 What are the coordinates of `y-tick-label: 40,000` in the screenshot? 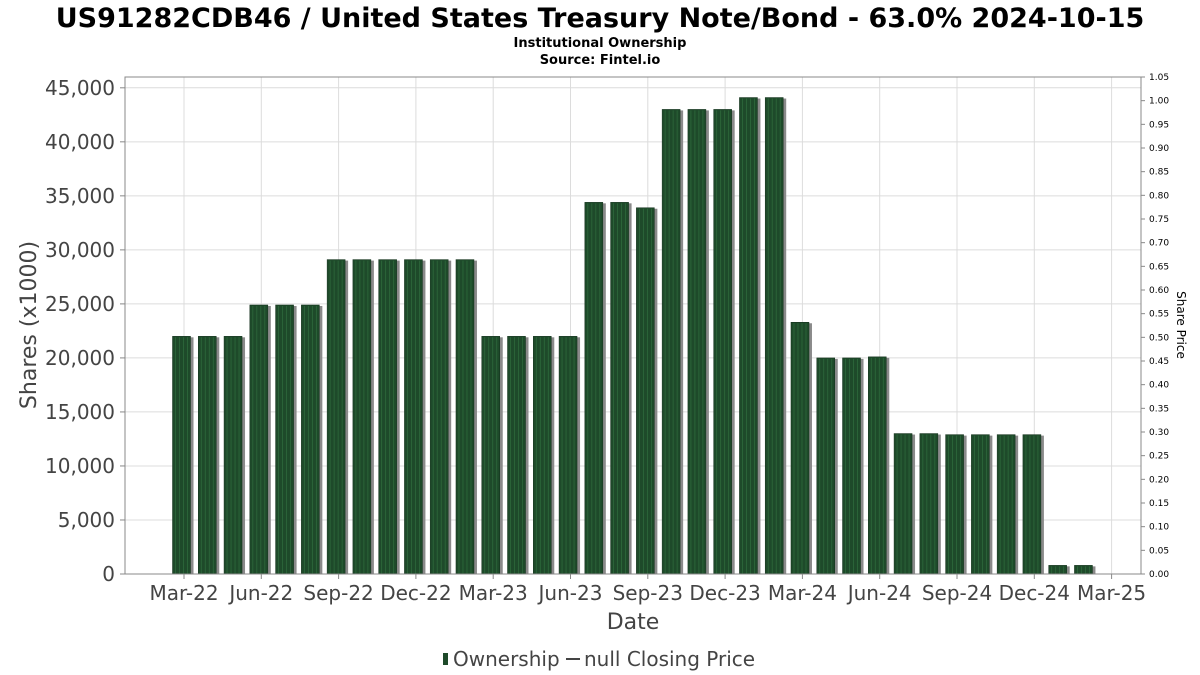 It's located at (80, 142).